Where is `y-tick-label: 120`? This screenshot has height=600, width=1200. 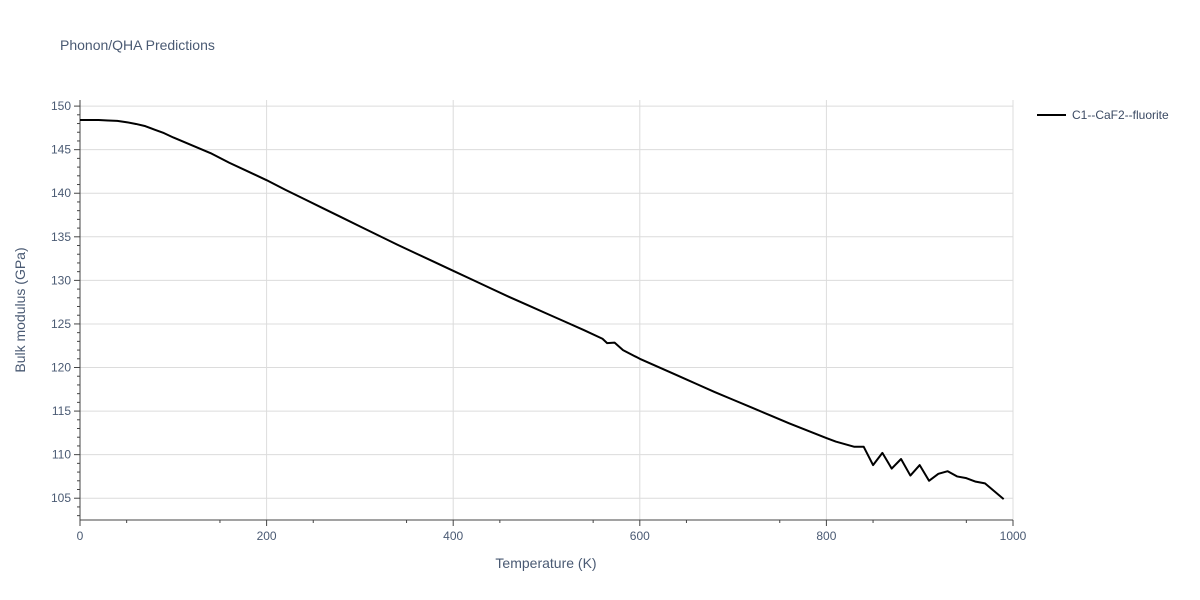 y-tick-label: 120 is located at coordinates (61, 368).